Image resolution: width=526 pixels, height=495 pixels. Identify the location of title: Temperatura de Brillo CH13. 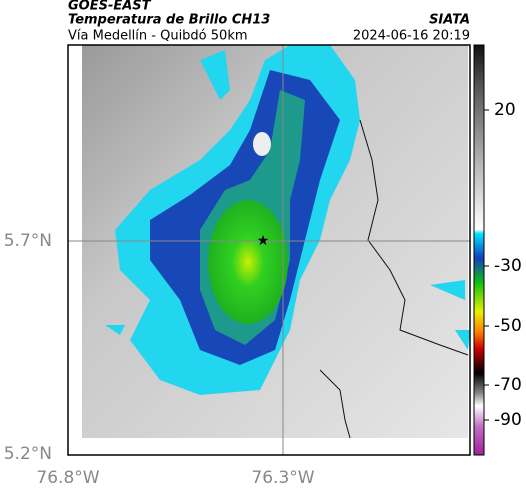
(169, 20).